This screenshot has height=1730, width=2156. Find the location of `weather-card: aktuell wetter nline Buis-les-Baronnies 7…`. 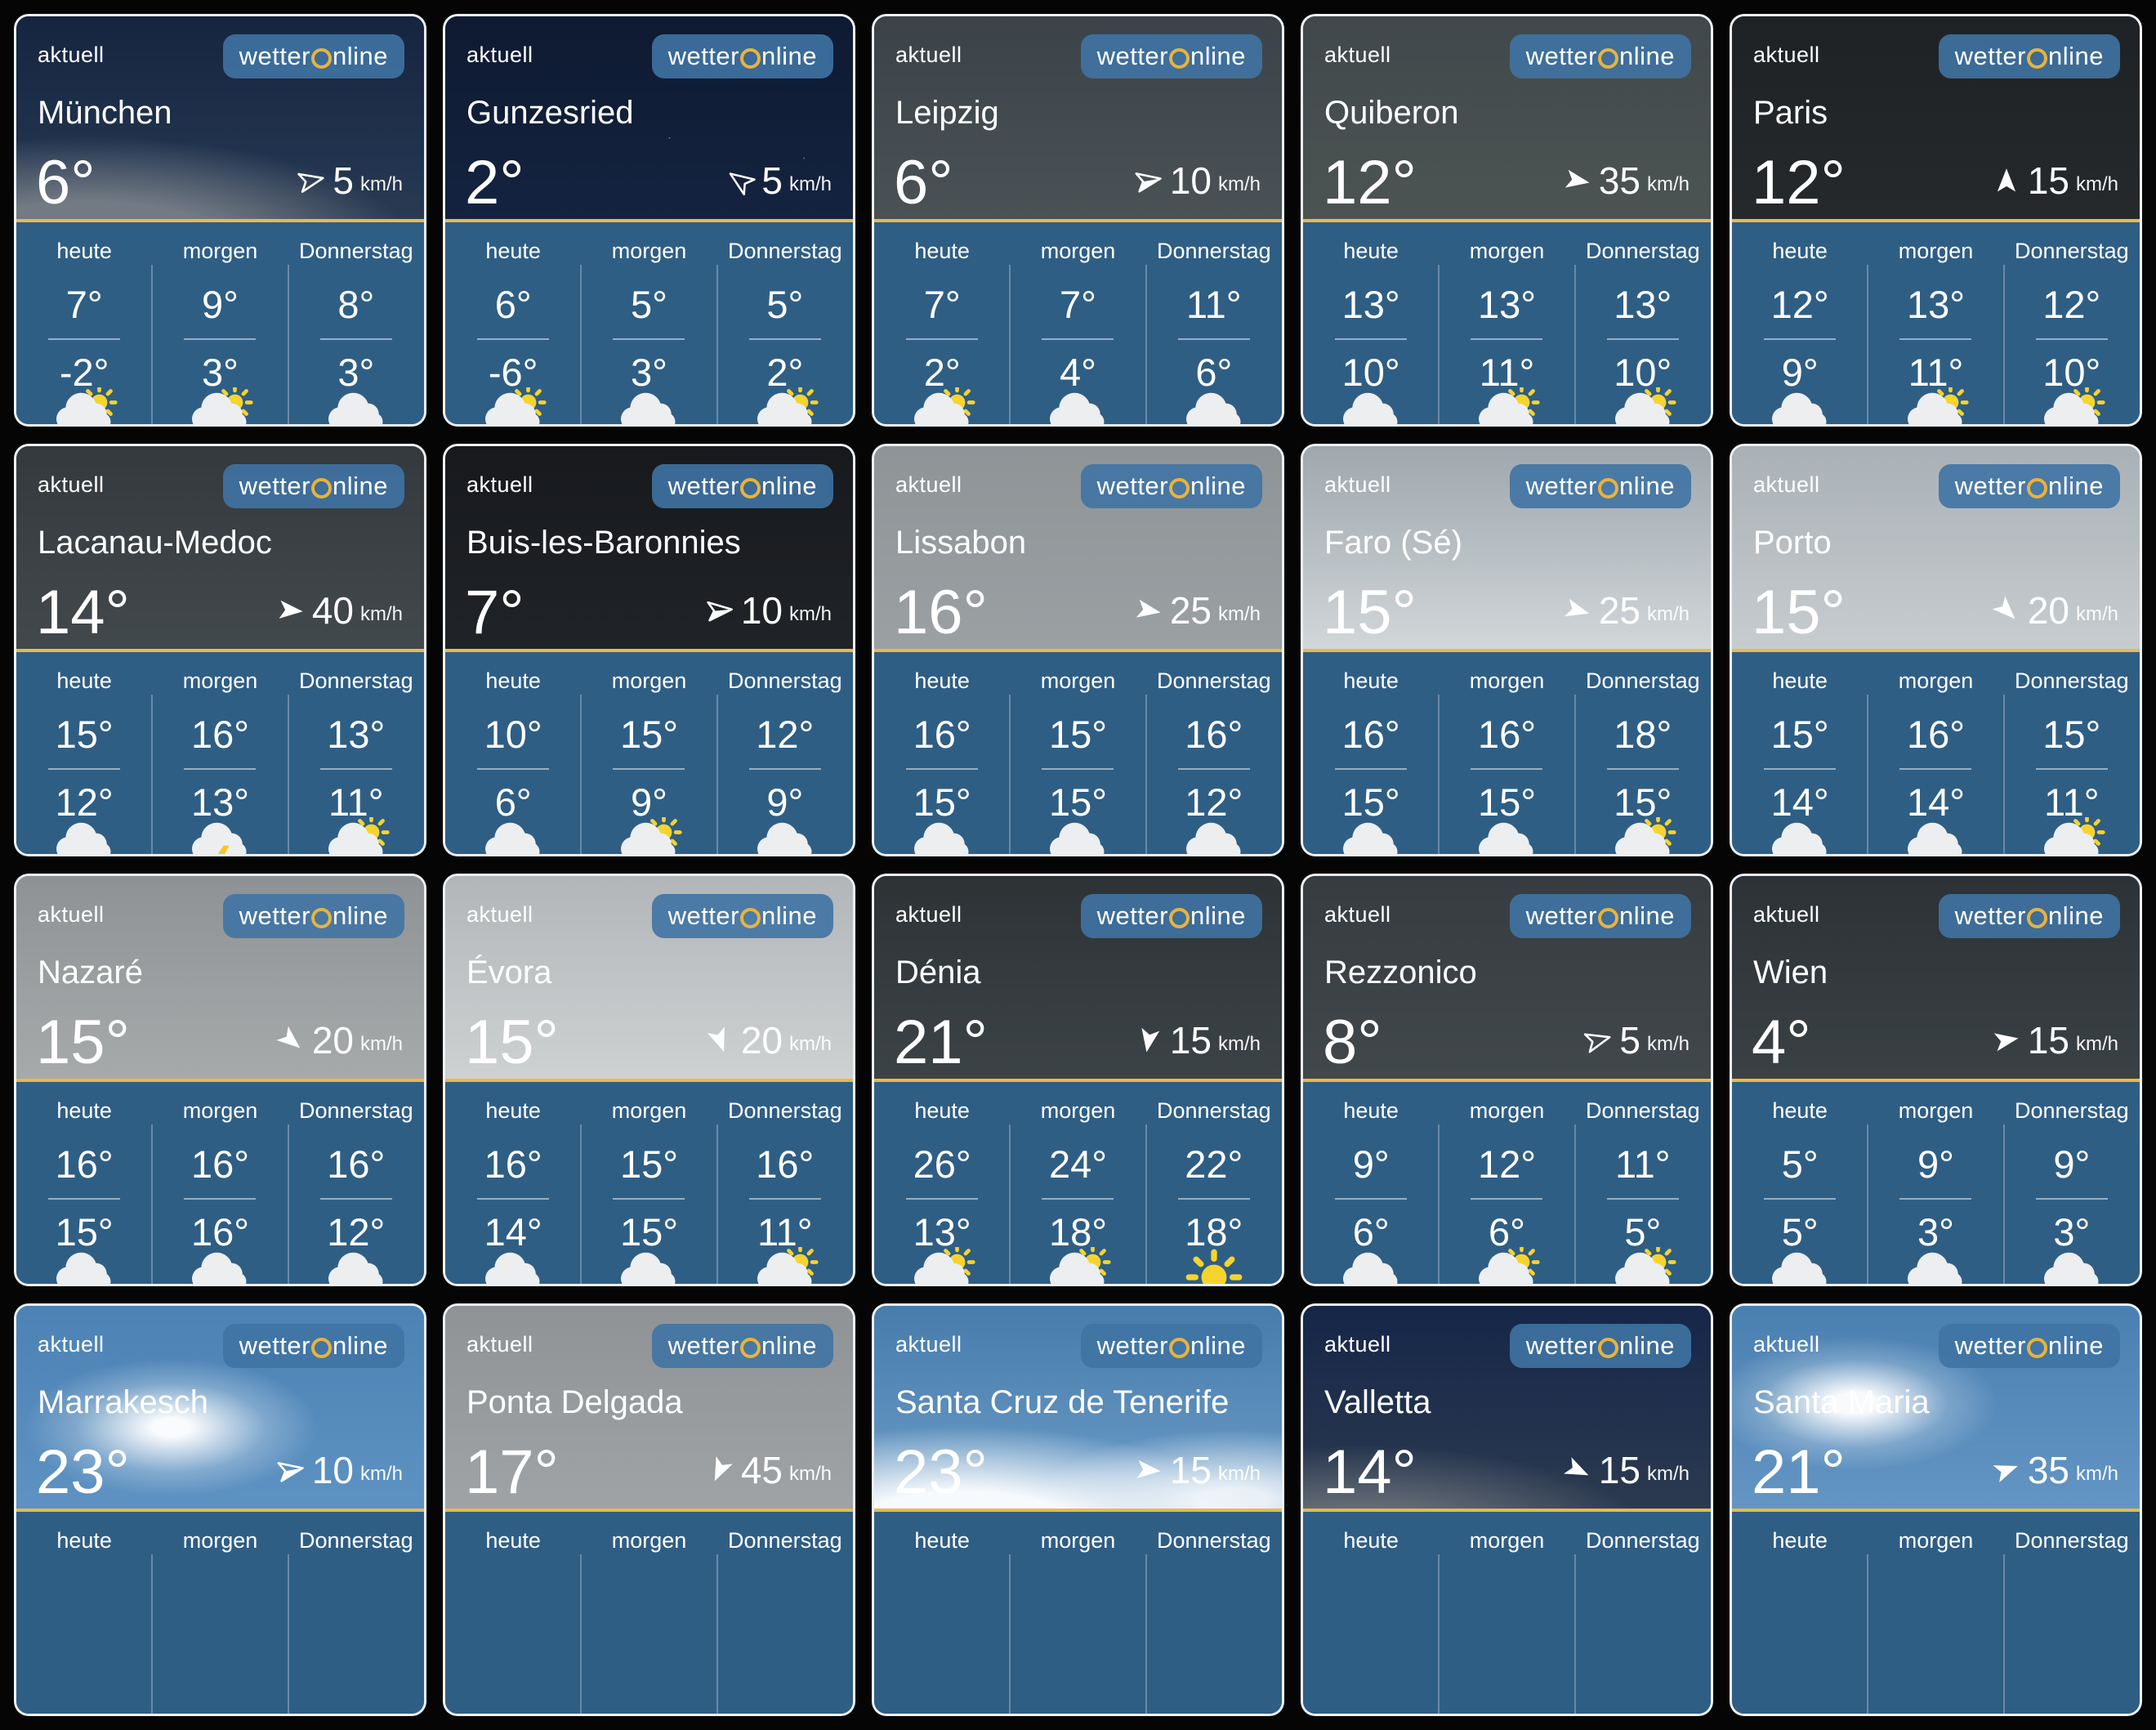

weather-card: aktuell wetter nline Buis-les-Baronnies 7… is located at coordinates (649, 650).